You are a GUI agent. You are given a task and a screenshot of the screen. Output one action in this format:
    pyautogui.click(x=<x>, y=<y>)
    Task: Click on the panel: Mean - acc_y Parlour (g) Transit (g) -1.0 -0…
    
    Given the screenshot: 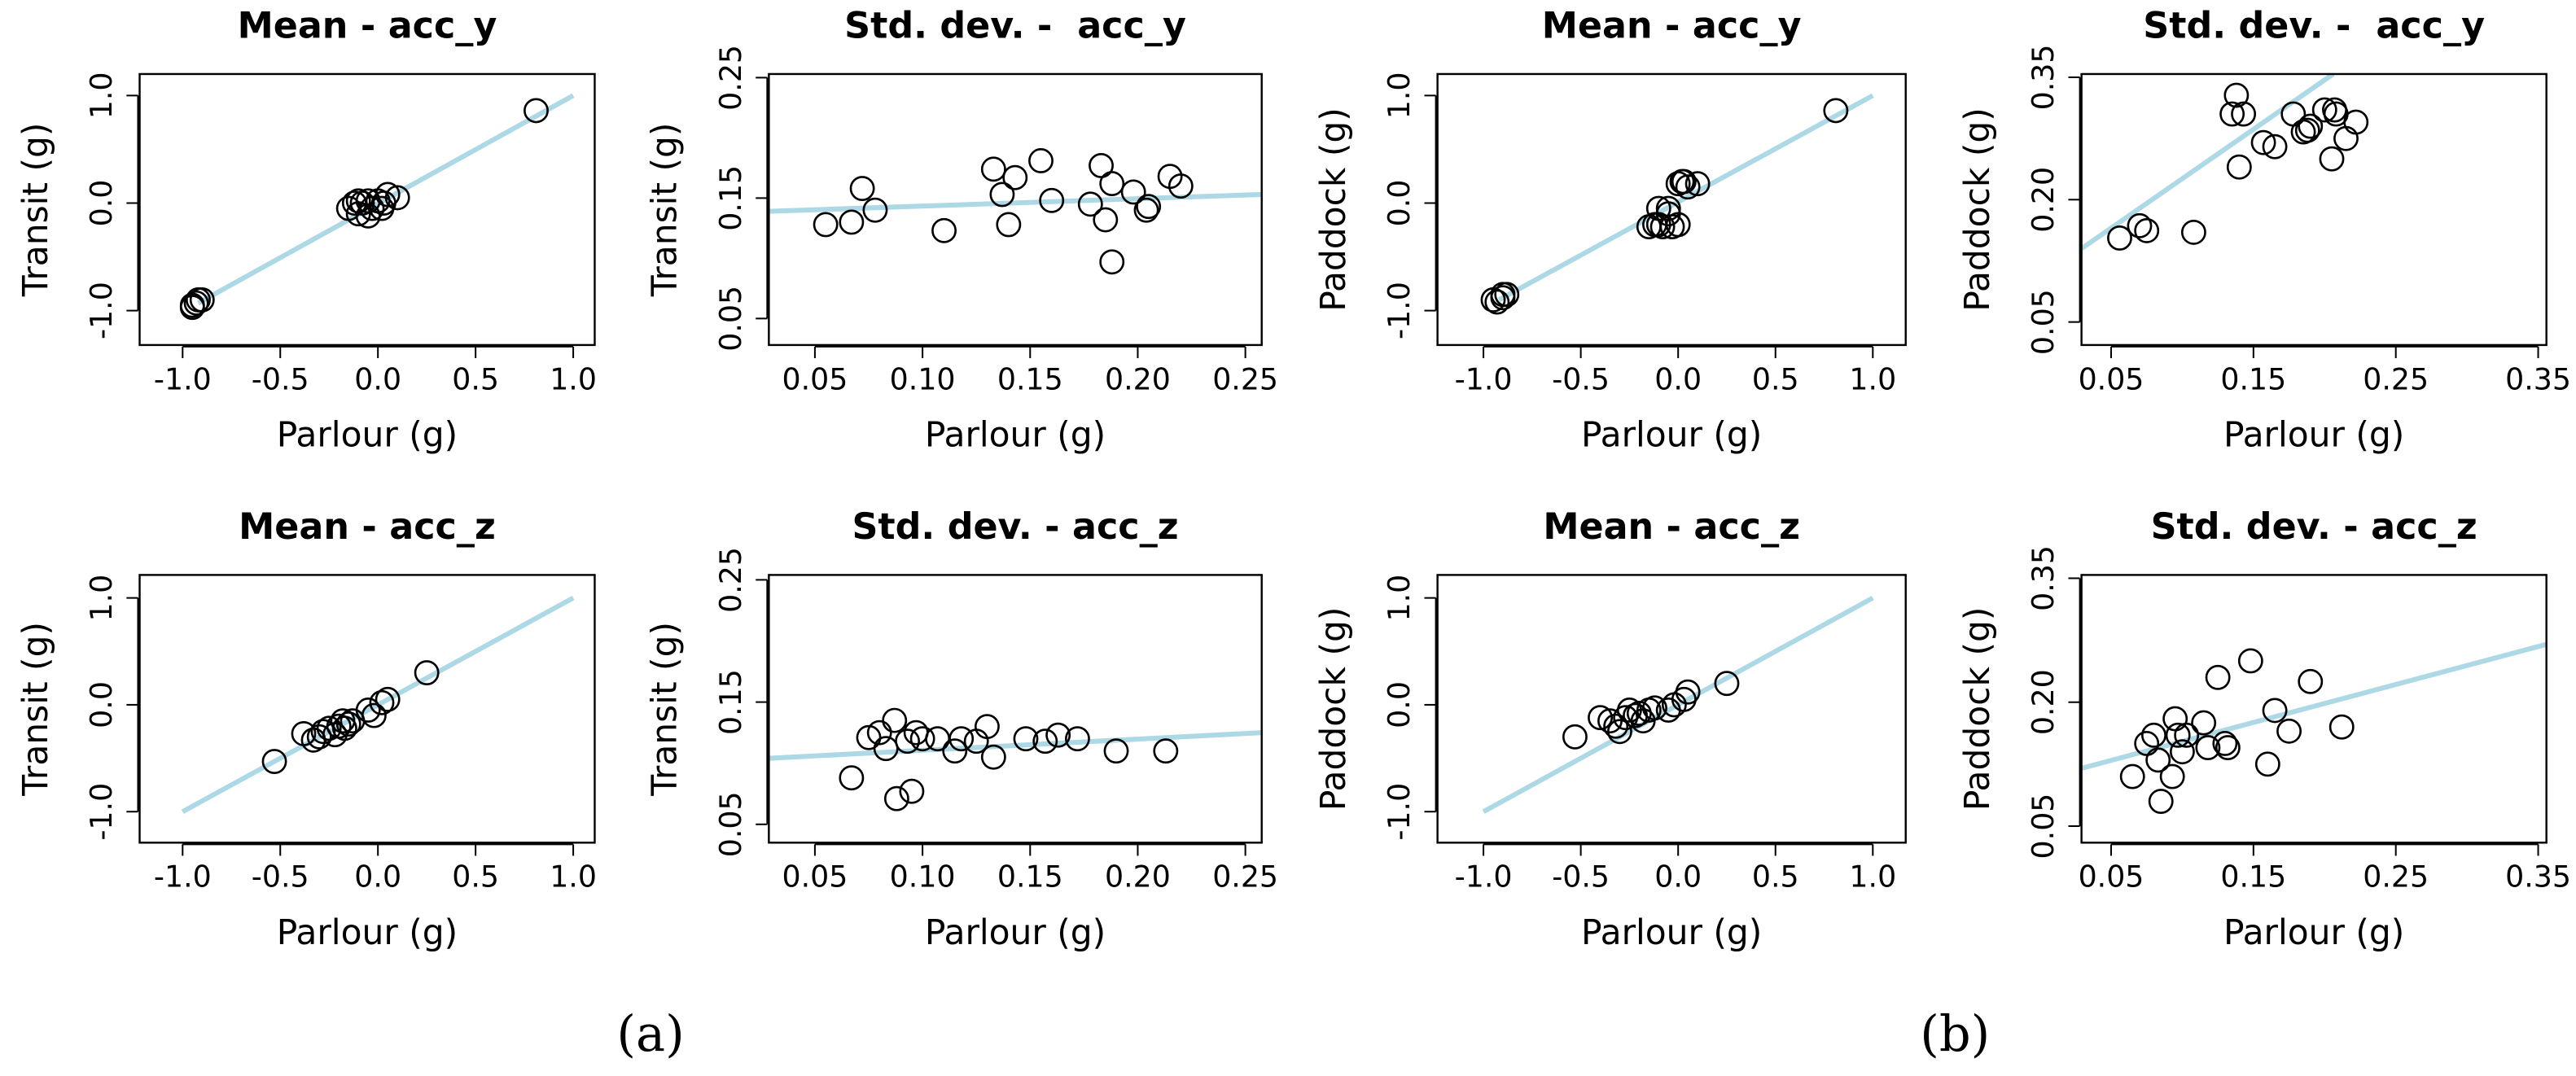 What is the action you would take?
    pyautogui.click(x=306, y=229)
    